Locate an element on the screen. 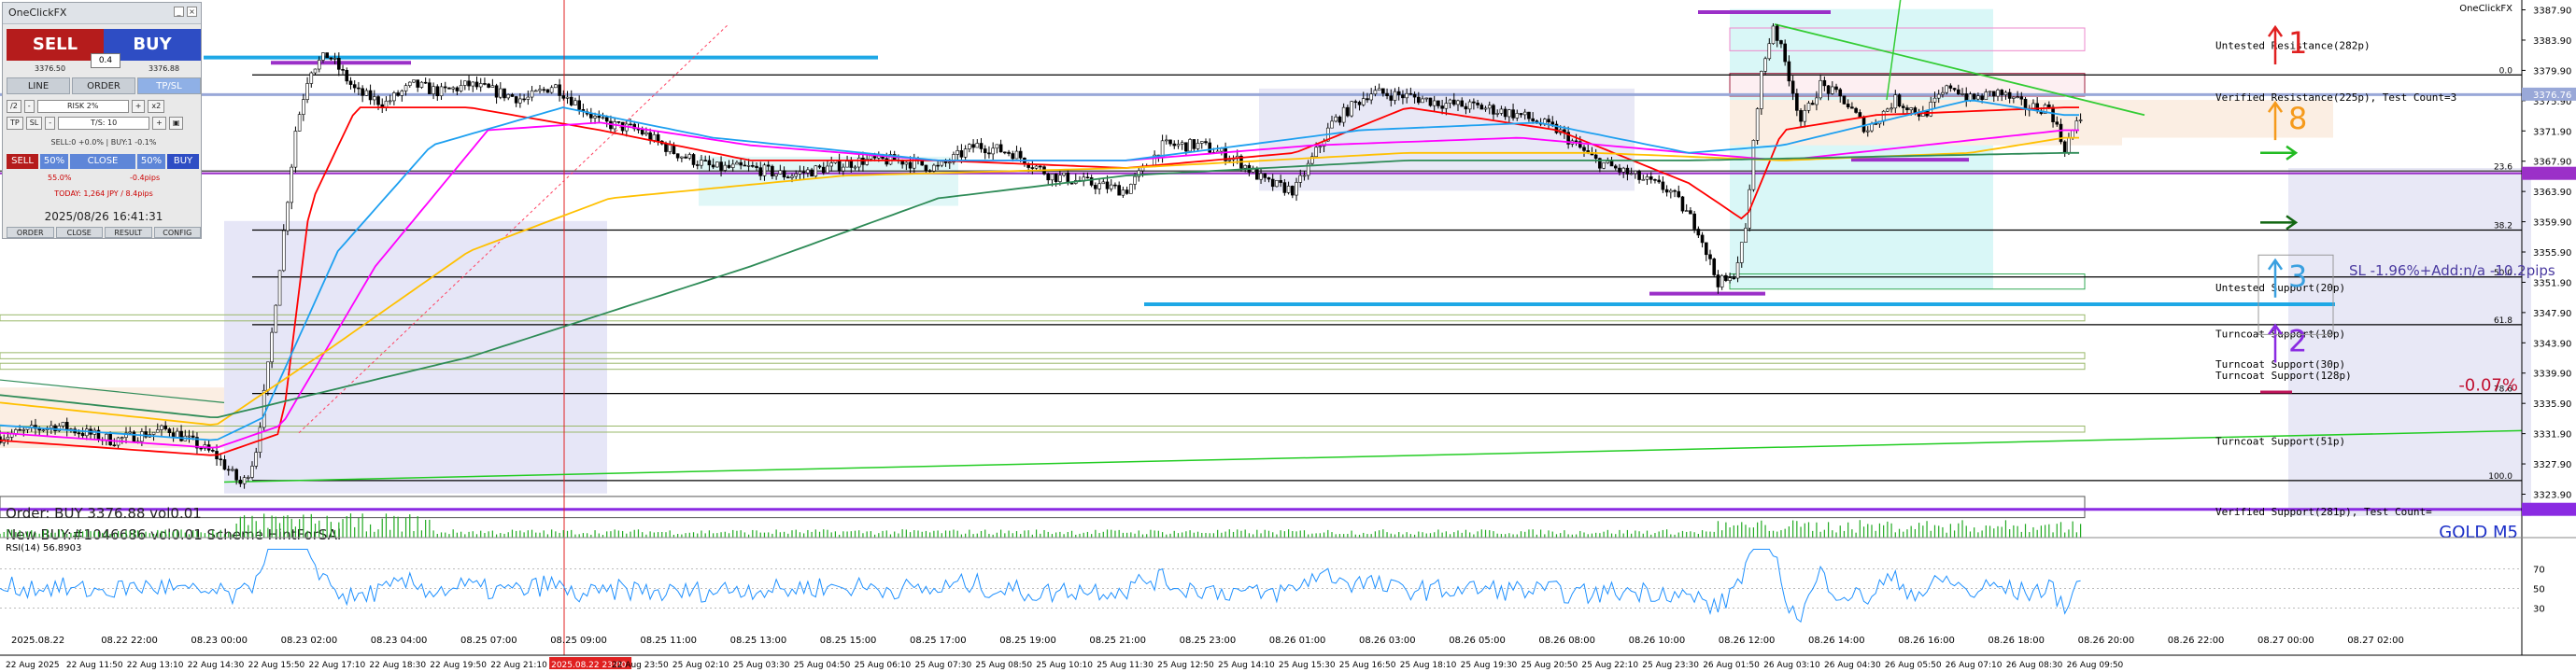  lock-icon: ▣ is located at coordinates (176, 123).